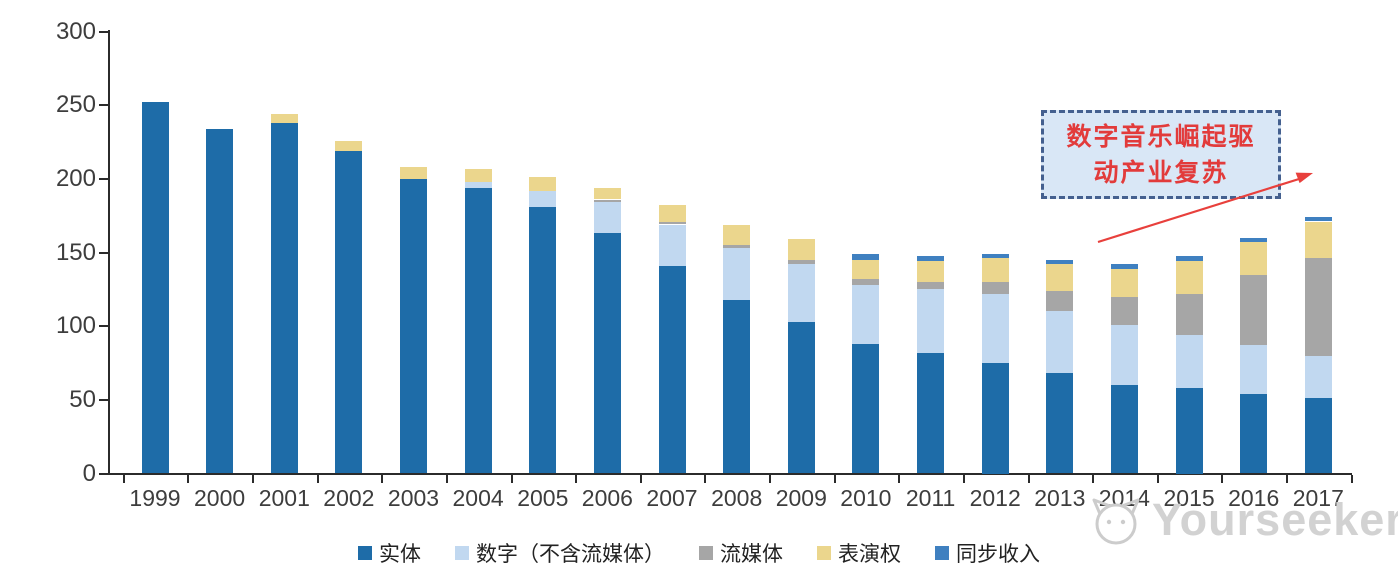  Describe the element at coordinates (866, 257) in the screenshot. I see `bar-segment-2010-sync` at that location.